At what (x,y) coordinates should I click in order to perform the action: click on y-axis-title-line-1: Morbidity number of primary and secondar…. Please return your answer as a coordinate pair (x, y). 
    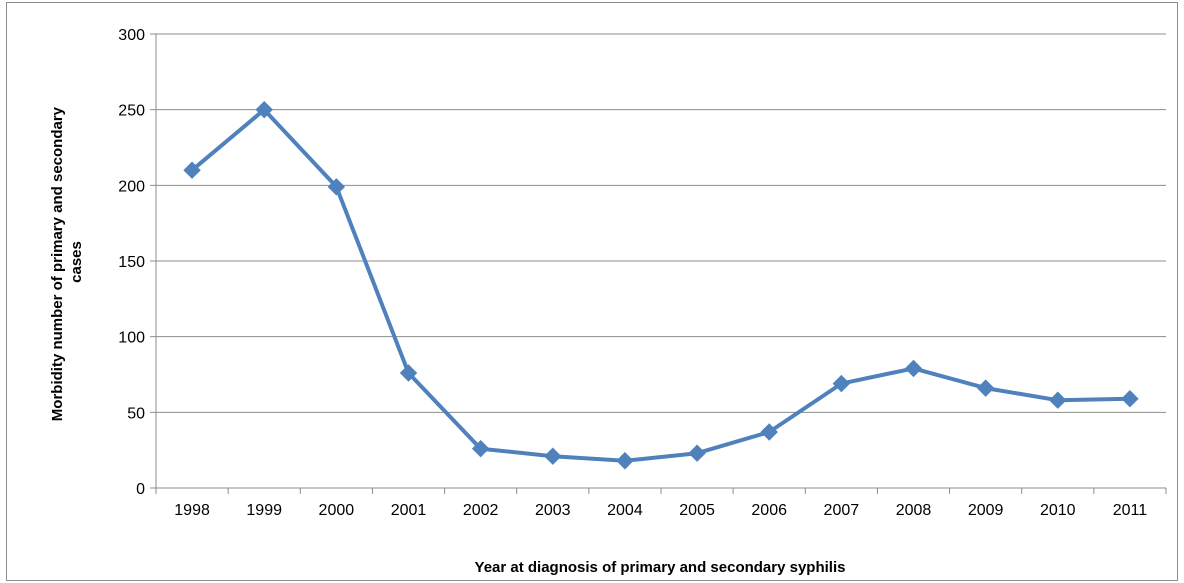
    Looking at the image, I should click on (57, 263).